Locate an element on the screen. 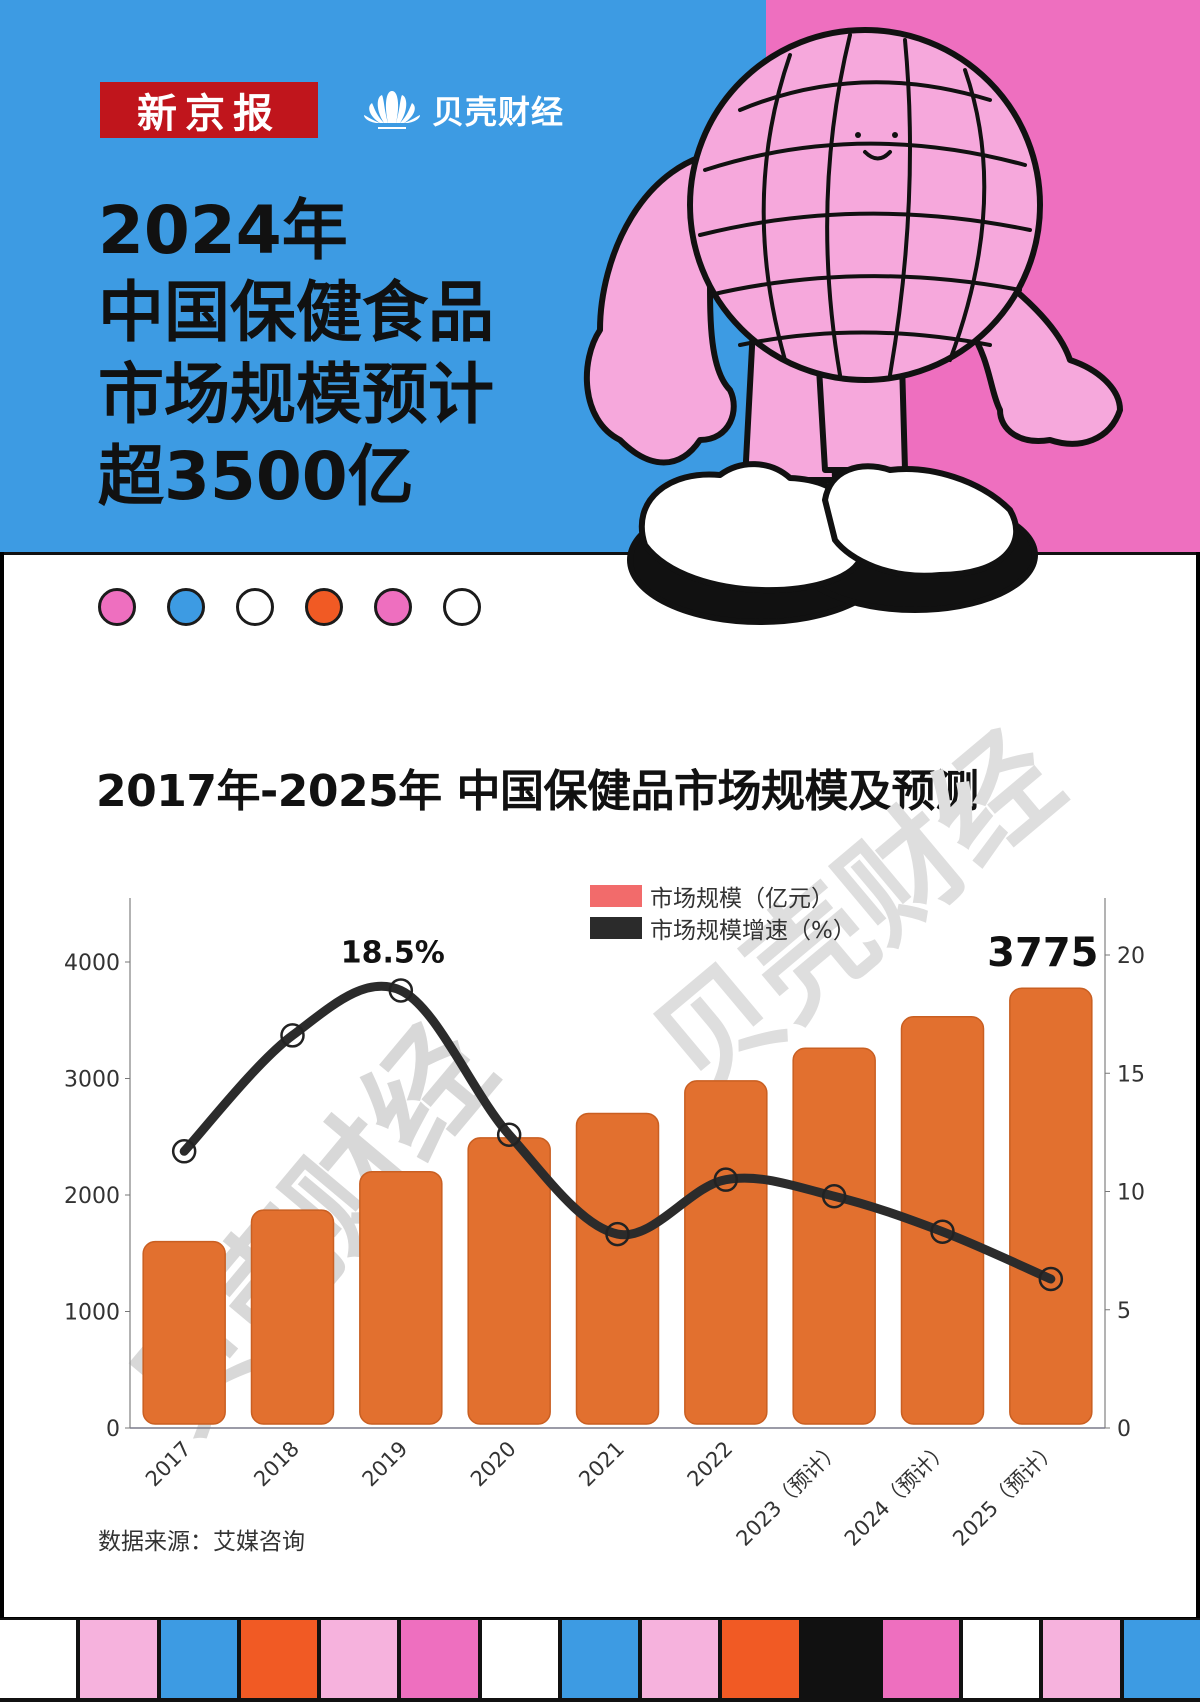 The width and height of the screenshot is (1200, 1702). growth-marker-2023（预计） is located at coordinates (834, 1196).